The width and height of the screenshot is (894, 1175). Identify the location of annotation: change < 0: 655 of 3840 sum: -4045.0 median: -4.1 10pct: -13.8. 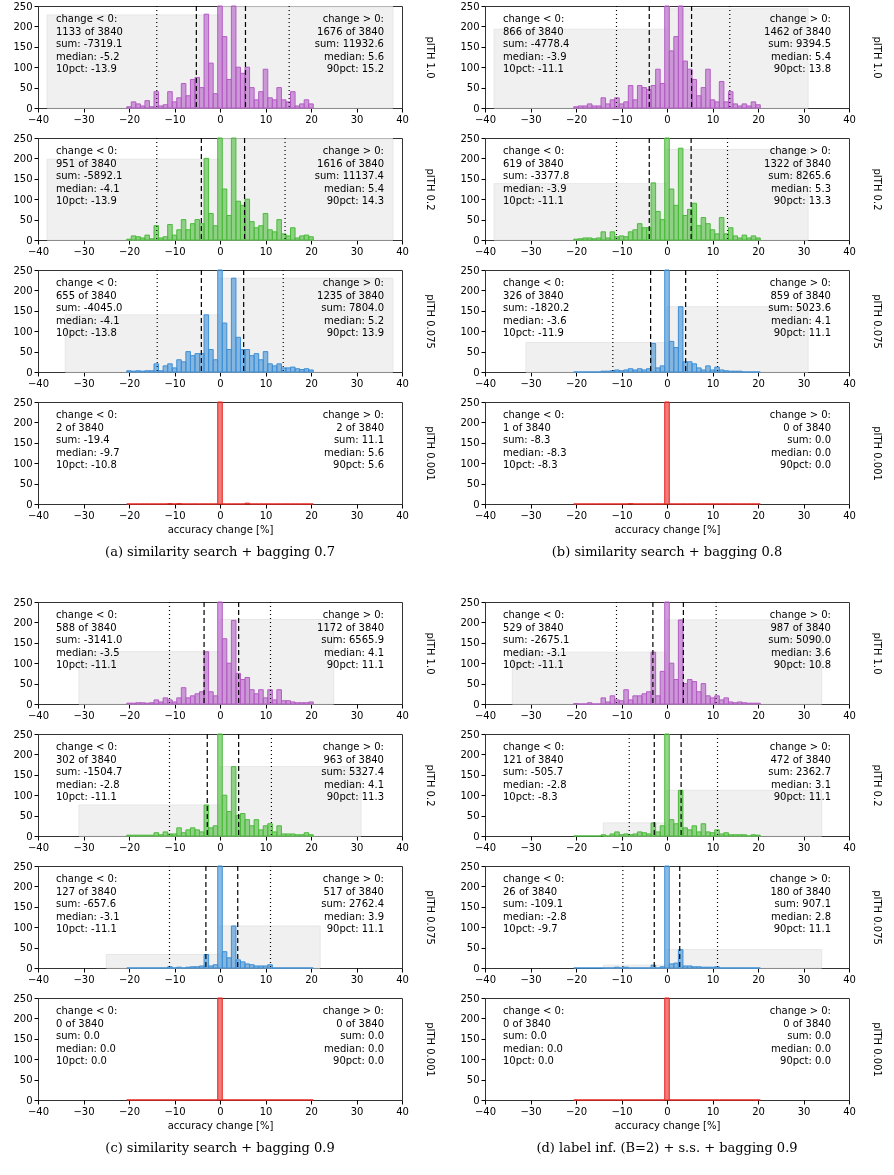
(89, 307).